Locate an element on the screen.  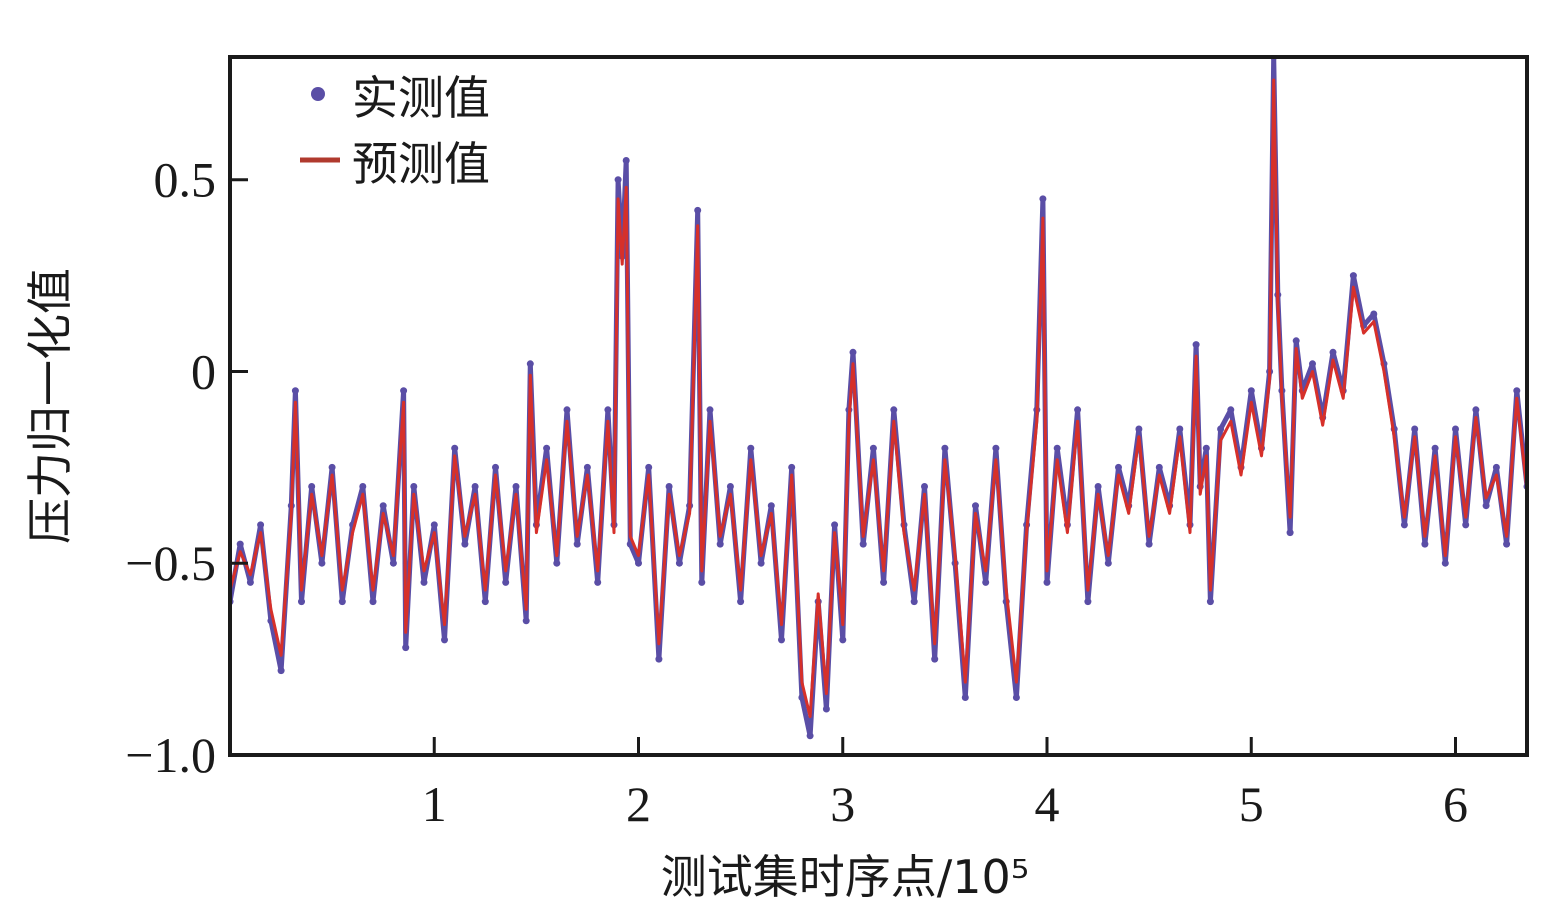
x-tick-label: 5 is located at coordinates (1251, 804).